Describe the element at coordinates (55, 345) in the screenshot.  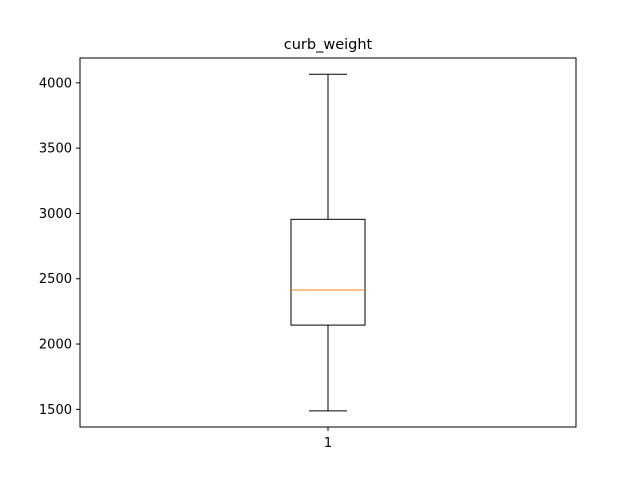
I see `y-tick-label: 2000` at that location.